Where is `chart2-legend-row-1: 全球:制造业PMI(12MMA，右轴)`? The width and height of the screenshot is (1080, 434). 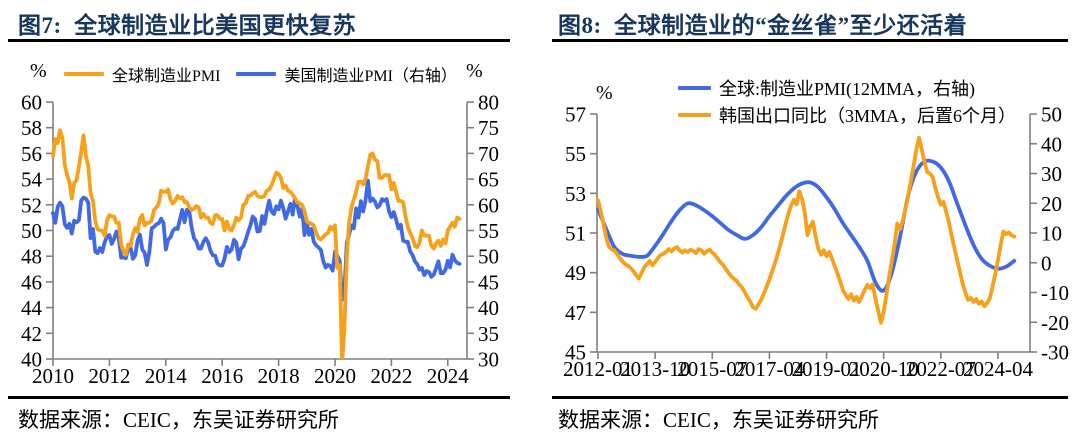
chart2-legend-row-1: 全球:制造业PMI(12MMA，右轴) is located at coordinates (847, 87).